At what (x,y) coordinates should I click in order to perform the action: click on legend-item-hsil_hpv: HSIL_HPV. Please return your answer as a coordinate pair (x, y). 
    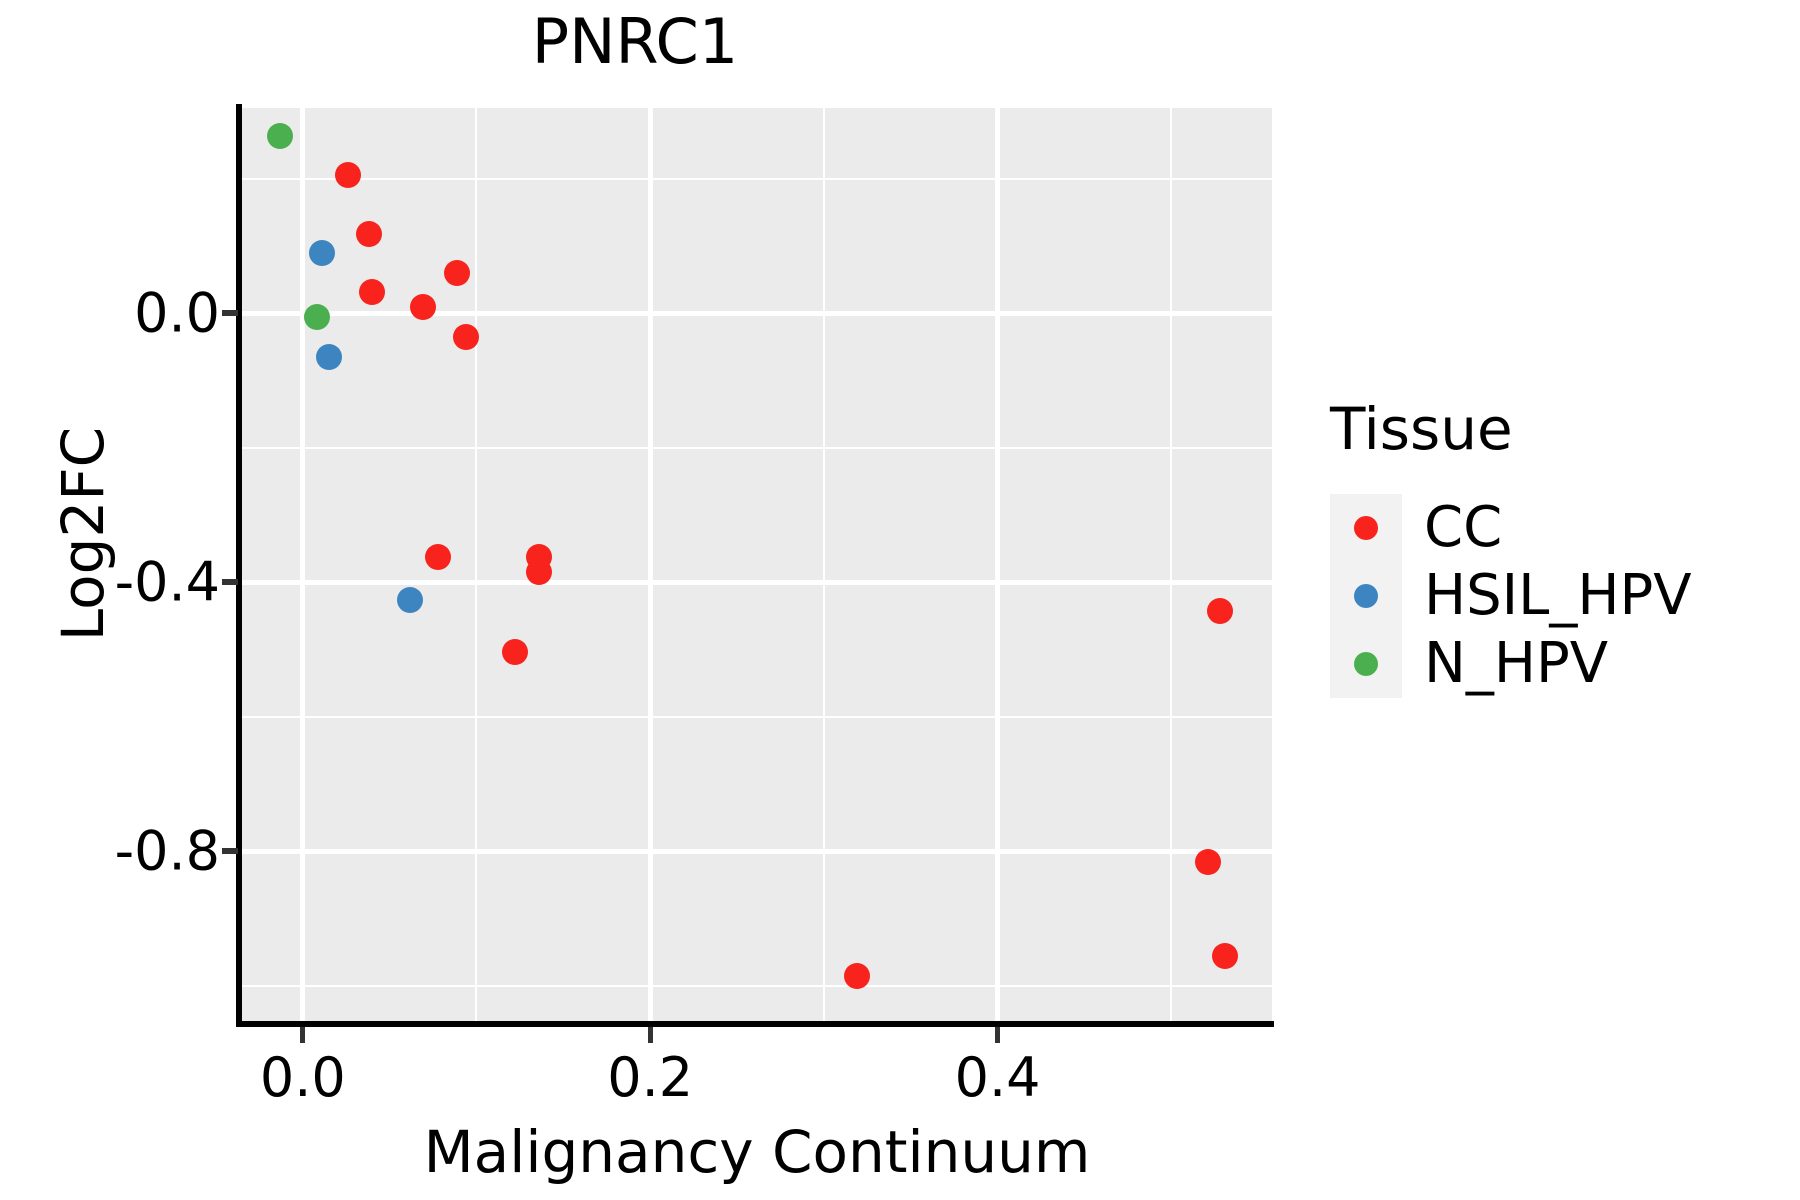
    Looking at the image, I should click on (1560, 596).